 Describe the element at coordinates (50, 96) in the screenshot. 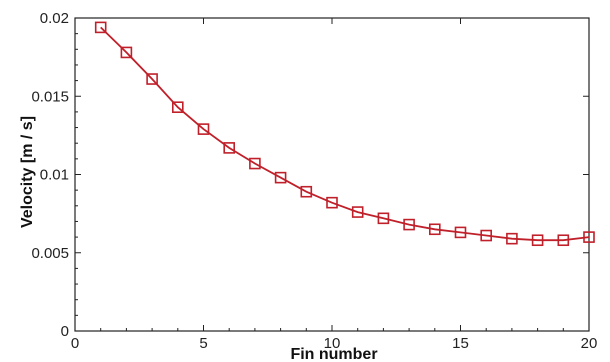

I see `y-tick-label: 0.015` at that location.